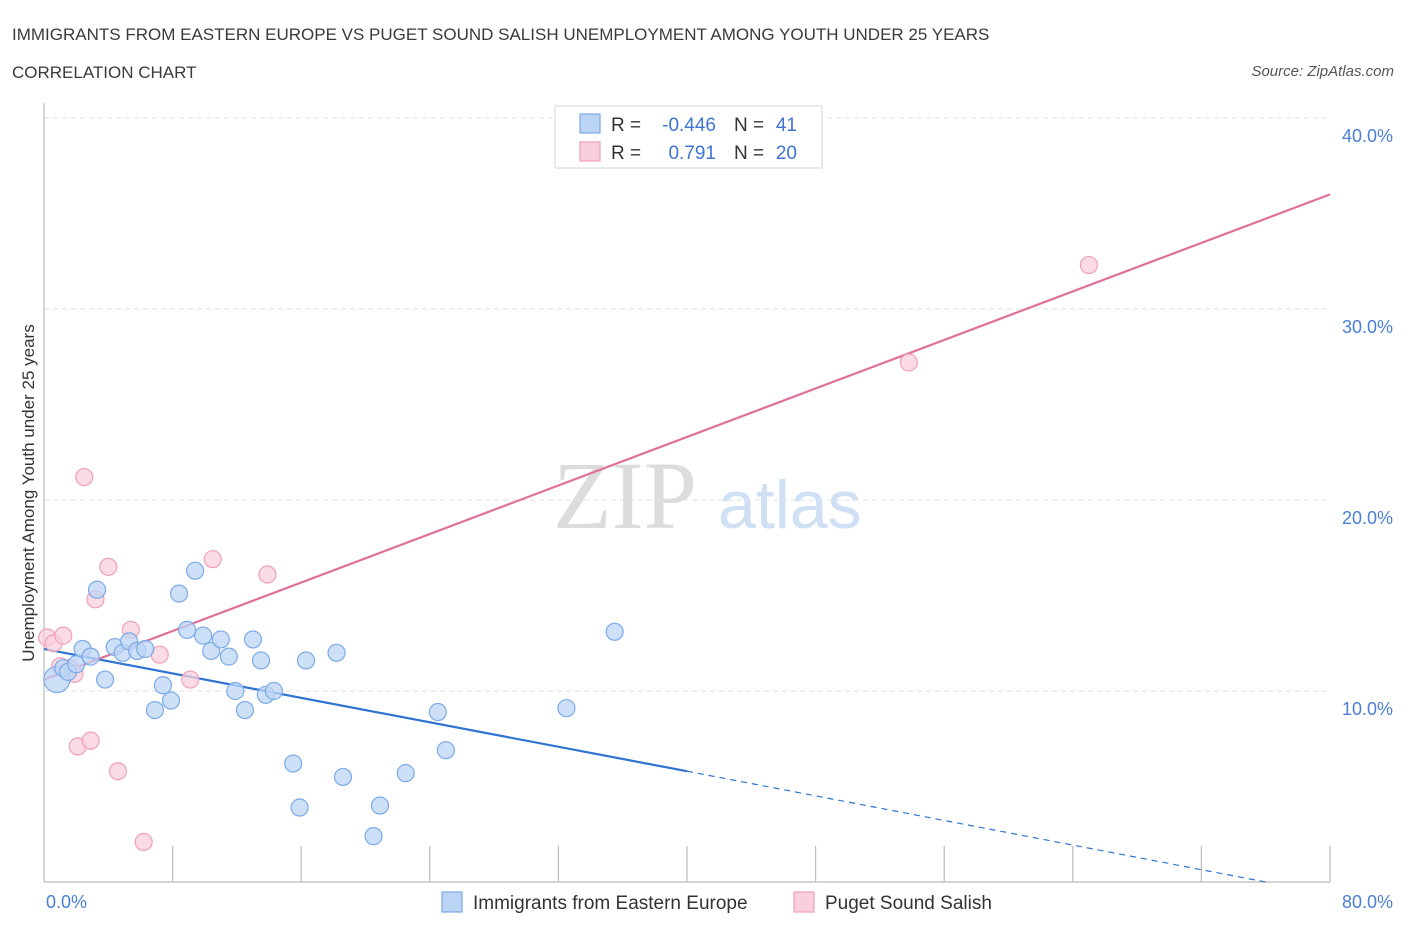 The width and height of the screenshot is (1406, 930). Describe the element at coordinates (66, 902) in the screenshot. I see `x-tick-label: 0.0%` at that location.